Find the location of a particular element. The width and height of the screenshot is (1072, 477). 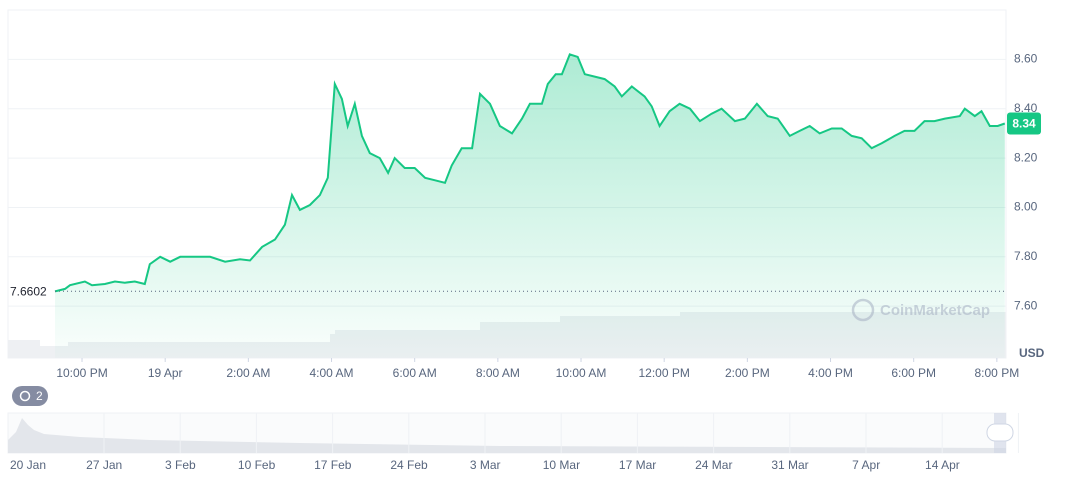

reference-label: 7.6602 is located at coordinates (28, 291).